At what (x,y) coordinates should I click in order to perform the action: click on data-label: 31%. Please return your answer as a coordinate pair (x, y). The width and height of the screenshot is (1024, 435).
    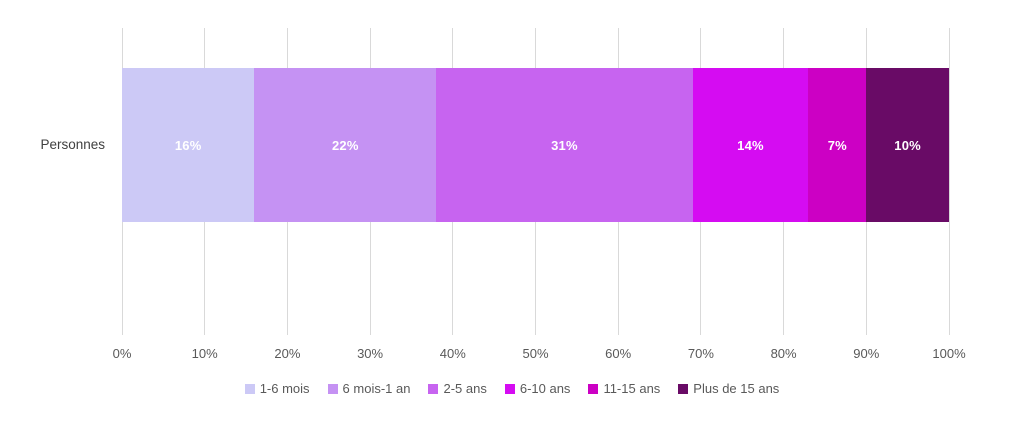
    Looking at the image, I should click on (564, 145).